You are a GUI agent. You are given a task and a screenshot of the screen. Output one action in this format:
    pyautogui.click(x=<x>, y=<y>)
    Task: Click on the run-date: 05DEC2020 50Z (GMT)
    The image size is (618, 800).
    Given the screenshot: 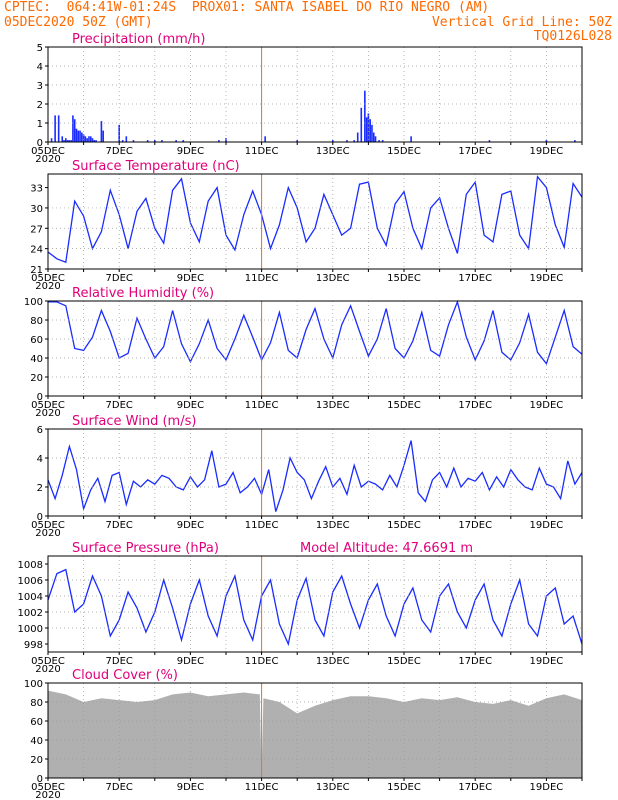 What is the action you would take?
    pyautogui.click(x=78, y=22)
    